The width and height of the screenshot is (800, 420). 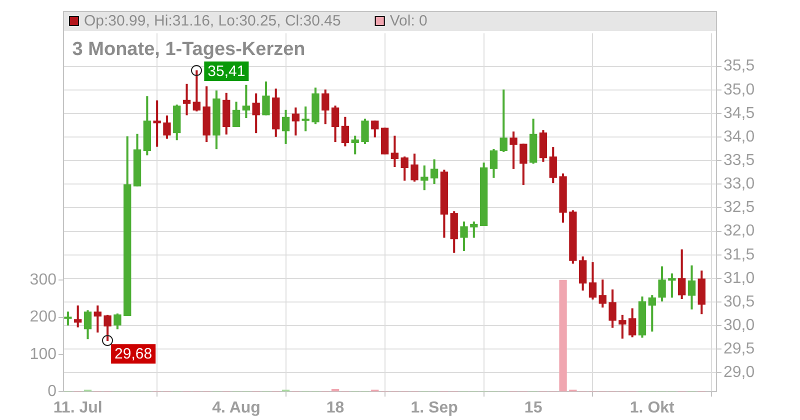 I want to click on y-tick-label: 35,5, so click(x=739, y=66).